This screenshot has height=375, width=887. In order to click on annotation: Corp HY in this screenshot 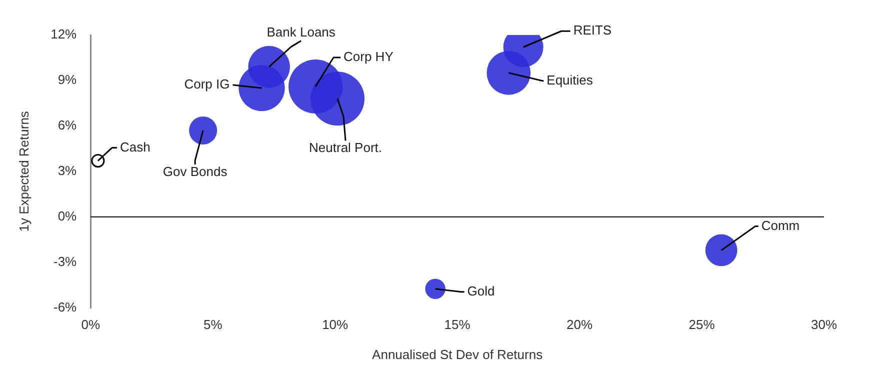, I will do `click(369, 56)`.